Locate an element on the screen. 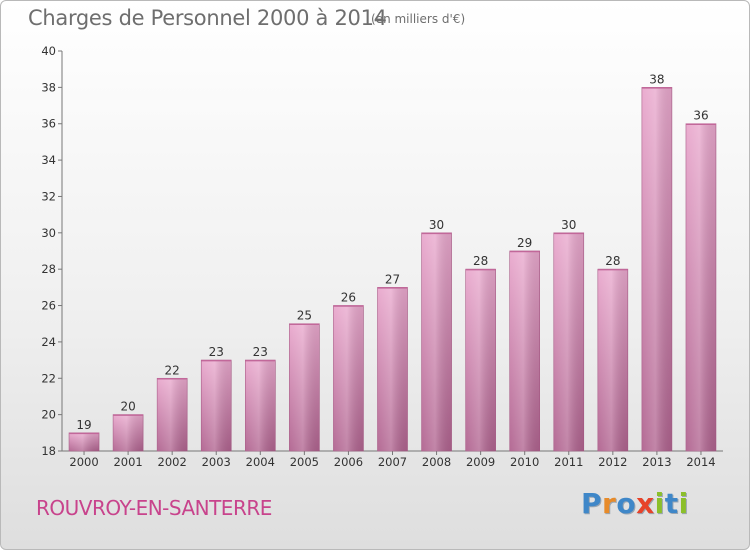  data-label: 26 is located at coordinates (348, 298).